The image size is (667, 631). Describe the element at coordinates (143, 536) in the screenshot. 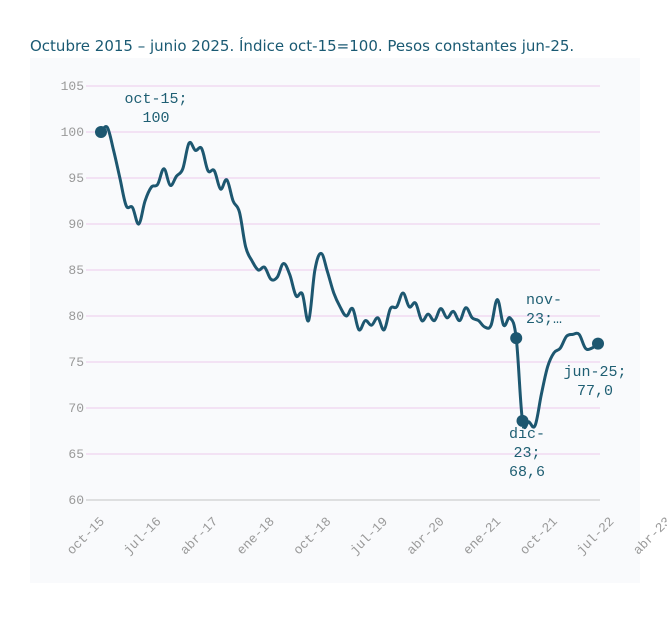

I see `x-tick-label: jul-16` at that location.